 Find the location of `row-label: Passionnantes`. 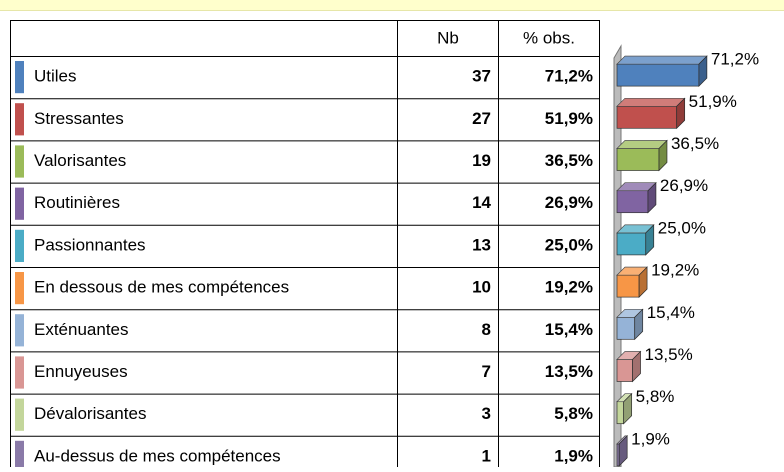

row-label: Passionnantes is located at coordinates (90, 244).